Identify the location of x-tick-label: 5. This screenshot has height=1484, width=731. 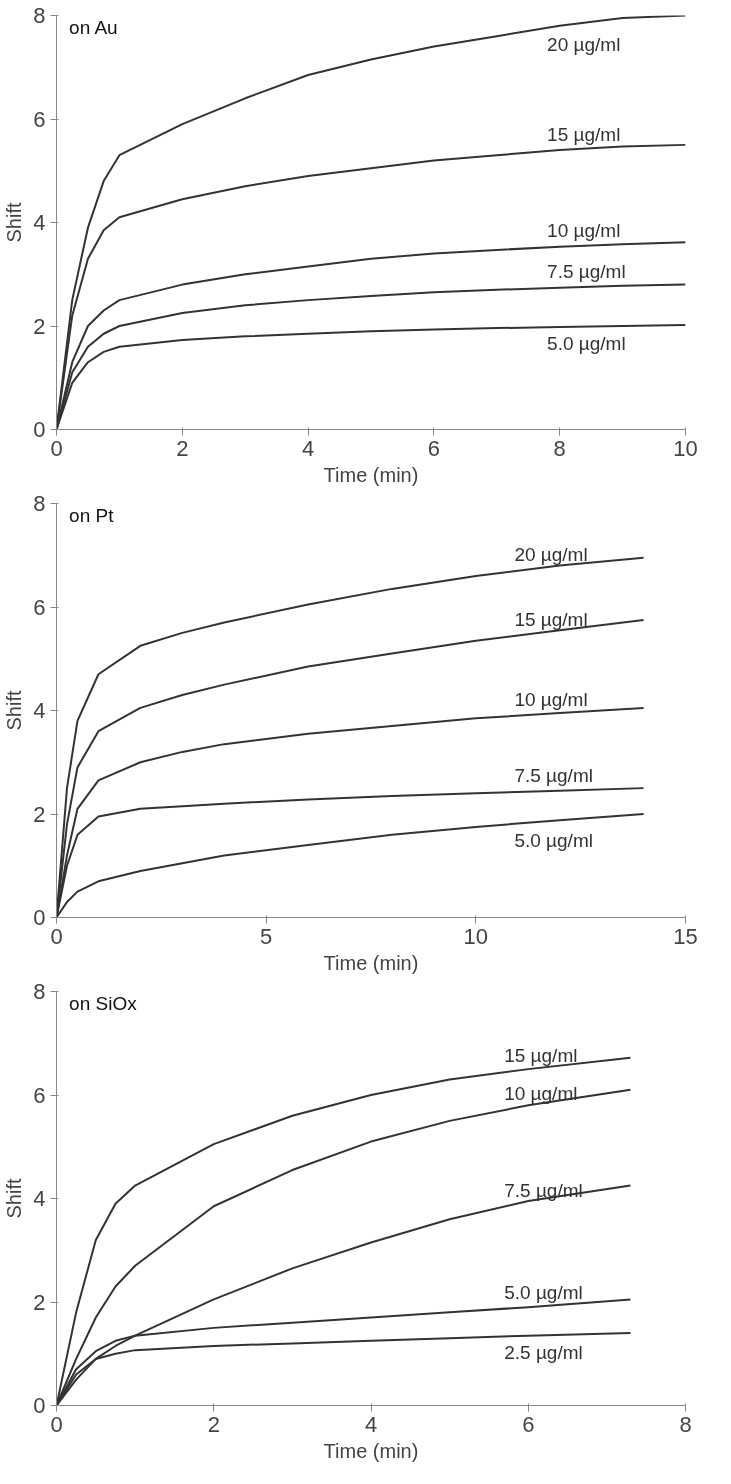
(266, 936).